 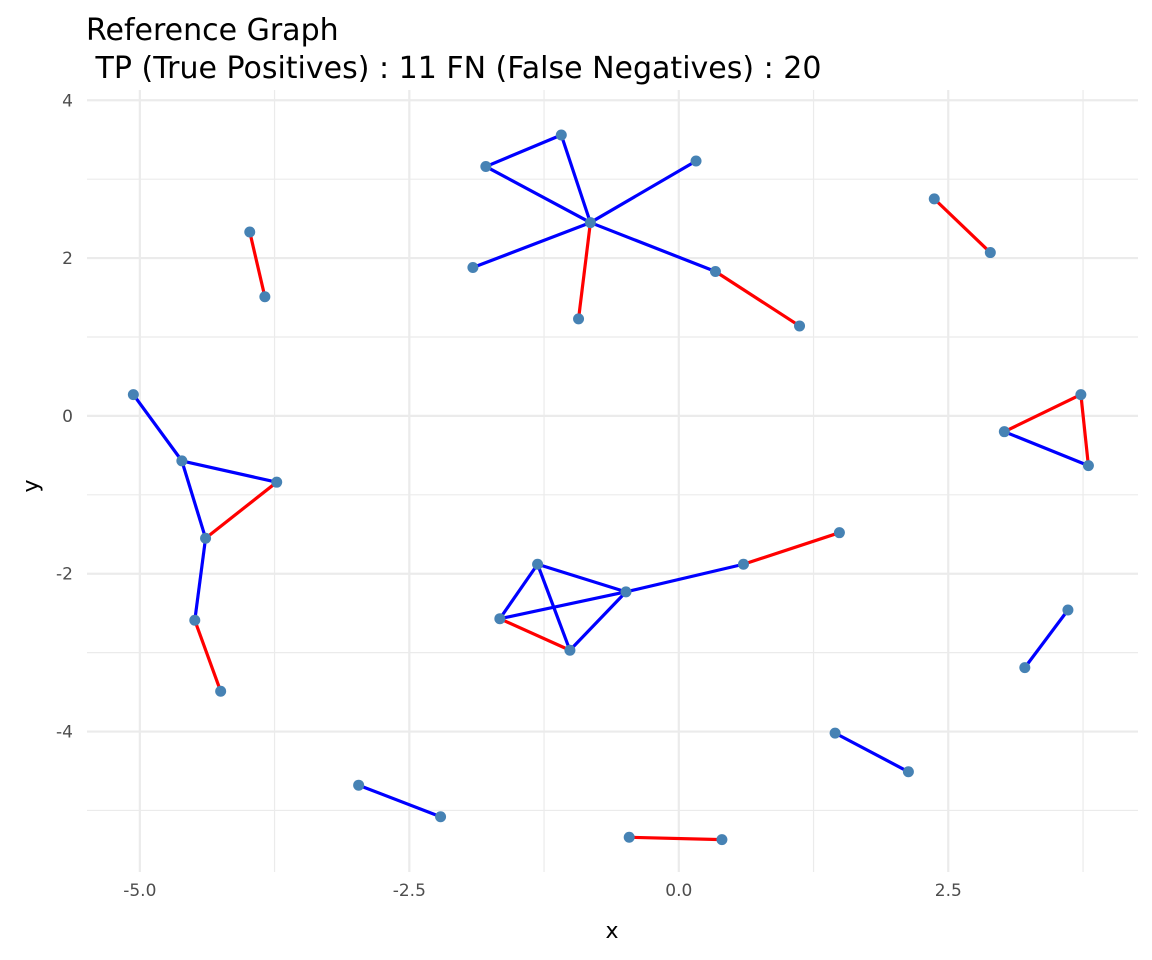 I want to click on y-tick-label: 0, so click(x=67, y=417).